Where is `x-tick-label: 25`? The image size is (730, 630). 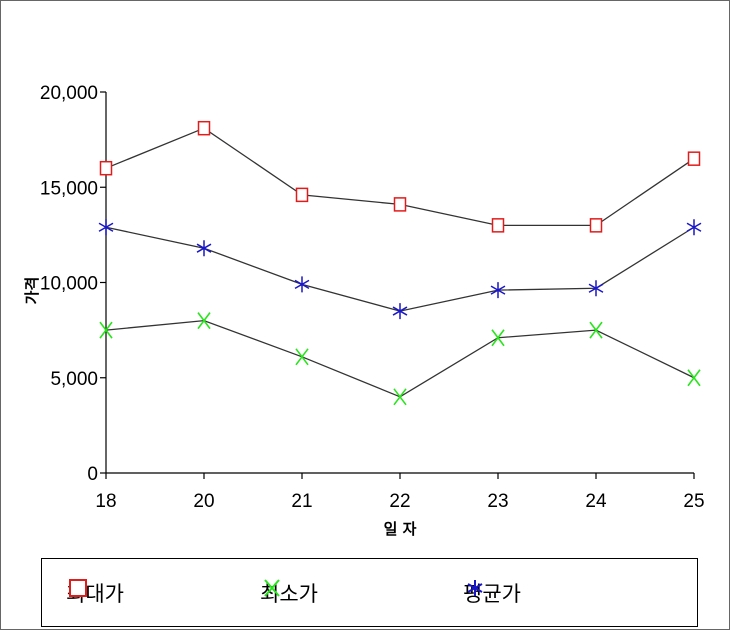 x-tick-label: 25 is located at coordinates (693, 501).